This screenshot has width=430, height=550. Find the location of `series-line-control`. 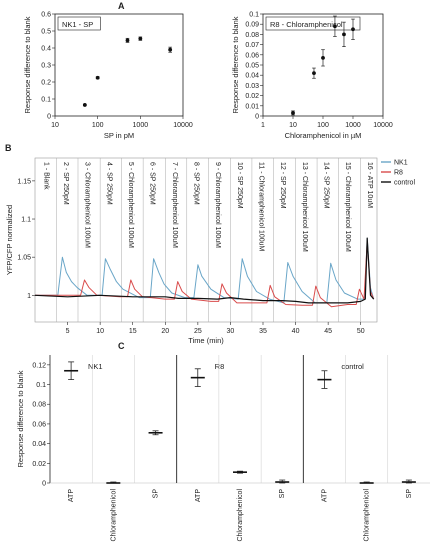

series-line-control is located at coordinates (204, 270).